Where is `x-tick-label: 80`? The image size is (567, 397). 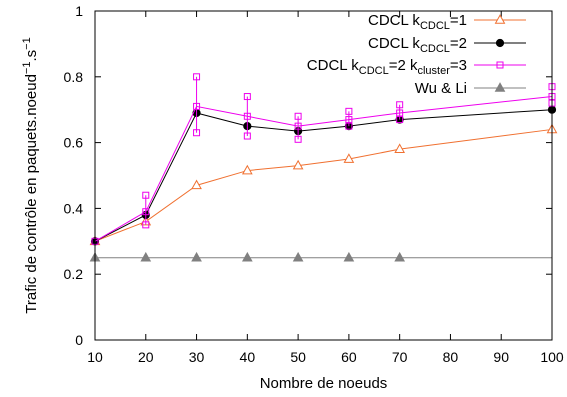
x-tick-label: 80 is located at coordinates (451, 357).